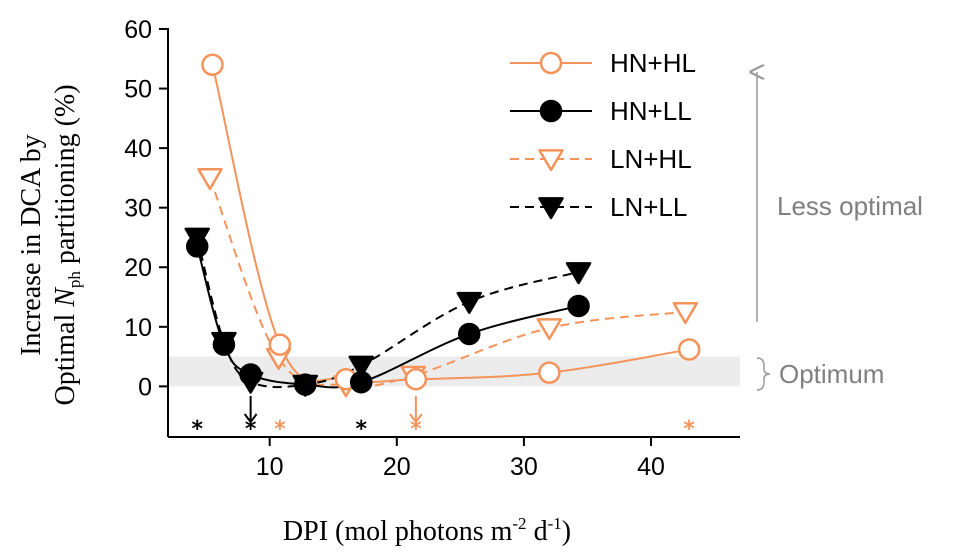 The width and height of the screenshot is (954, 555). What do you see at coordinates (763, 374) in the screenshot?
I see `optimum-brace` at bounding box center [763, 374].